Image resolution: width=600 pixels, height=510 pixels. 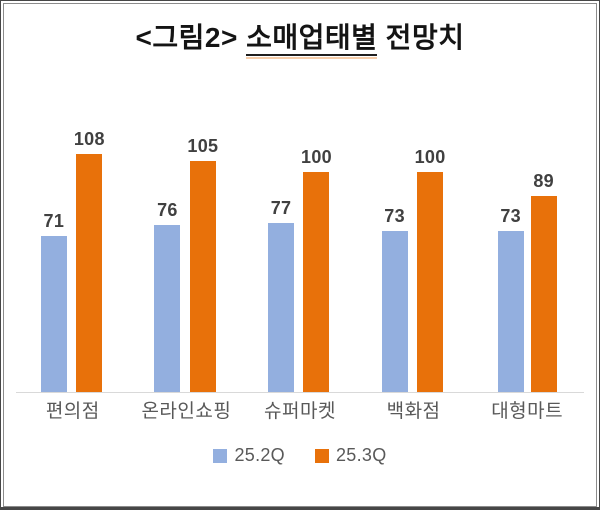 I want to click on bar-column: 105, so click(x=202, y=263).